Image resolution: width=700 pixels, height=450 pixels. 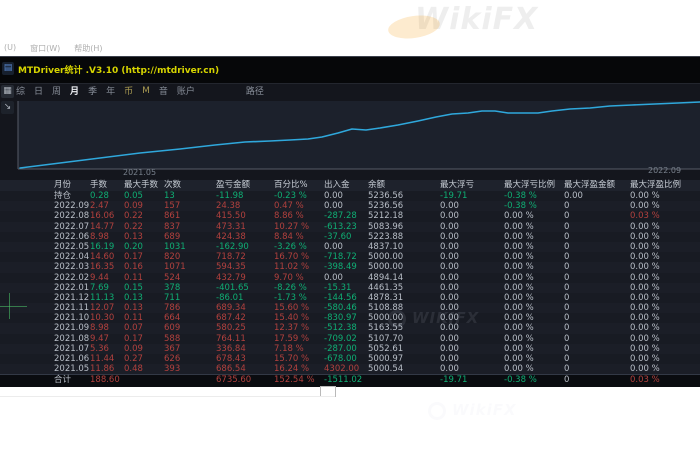 What do you see at coordinates (290, 246) in the screenshot?
I see `table-cell: -3.26 %` at bounding box center [290, 246].